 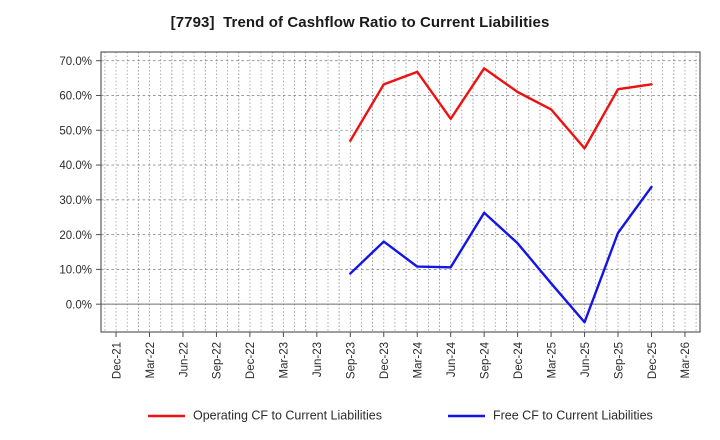 I want to click on x-tick-label: Dec-24, so click(x=519, y=360).